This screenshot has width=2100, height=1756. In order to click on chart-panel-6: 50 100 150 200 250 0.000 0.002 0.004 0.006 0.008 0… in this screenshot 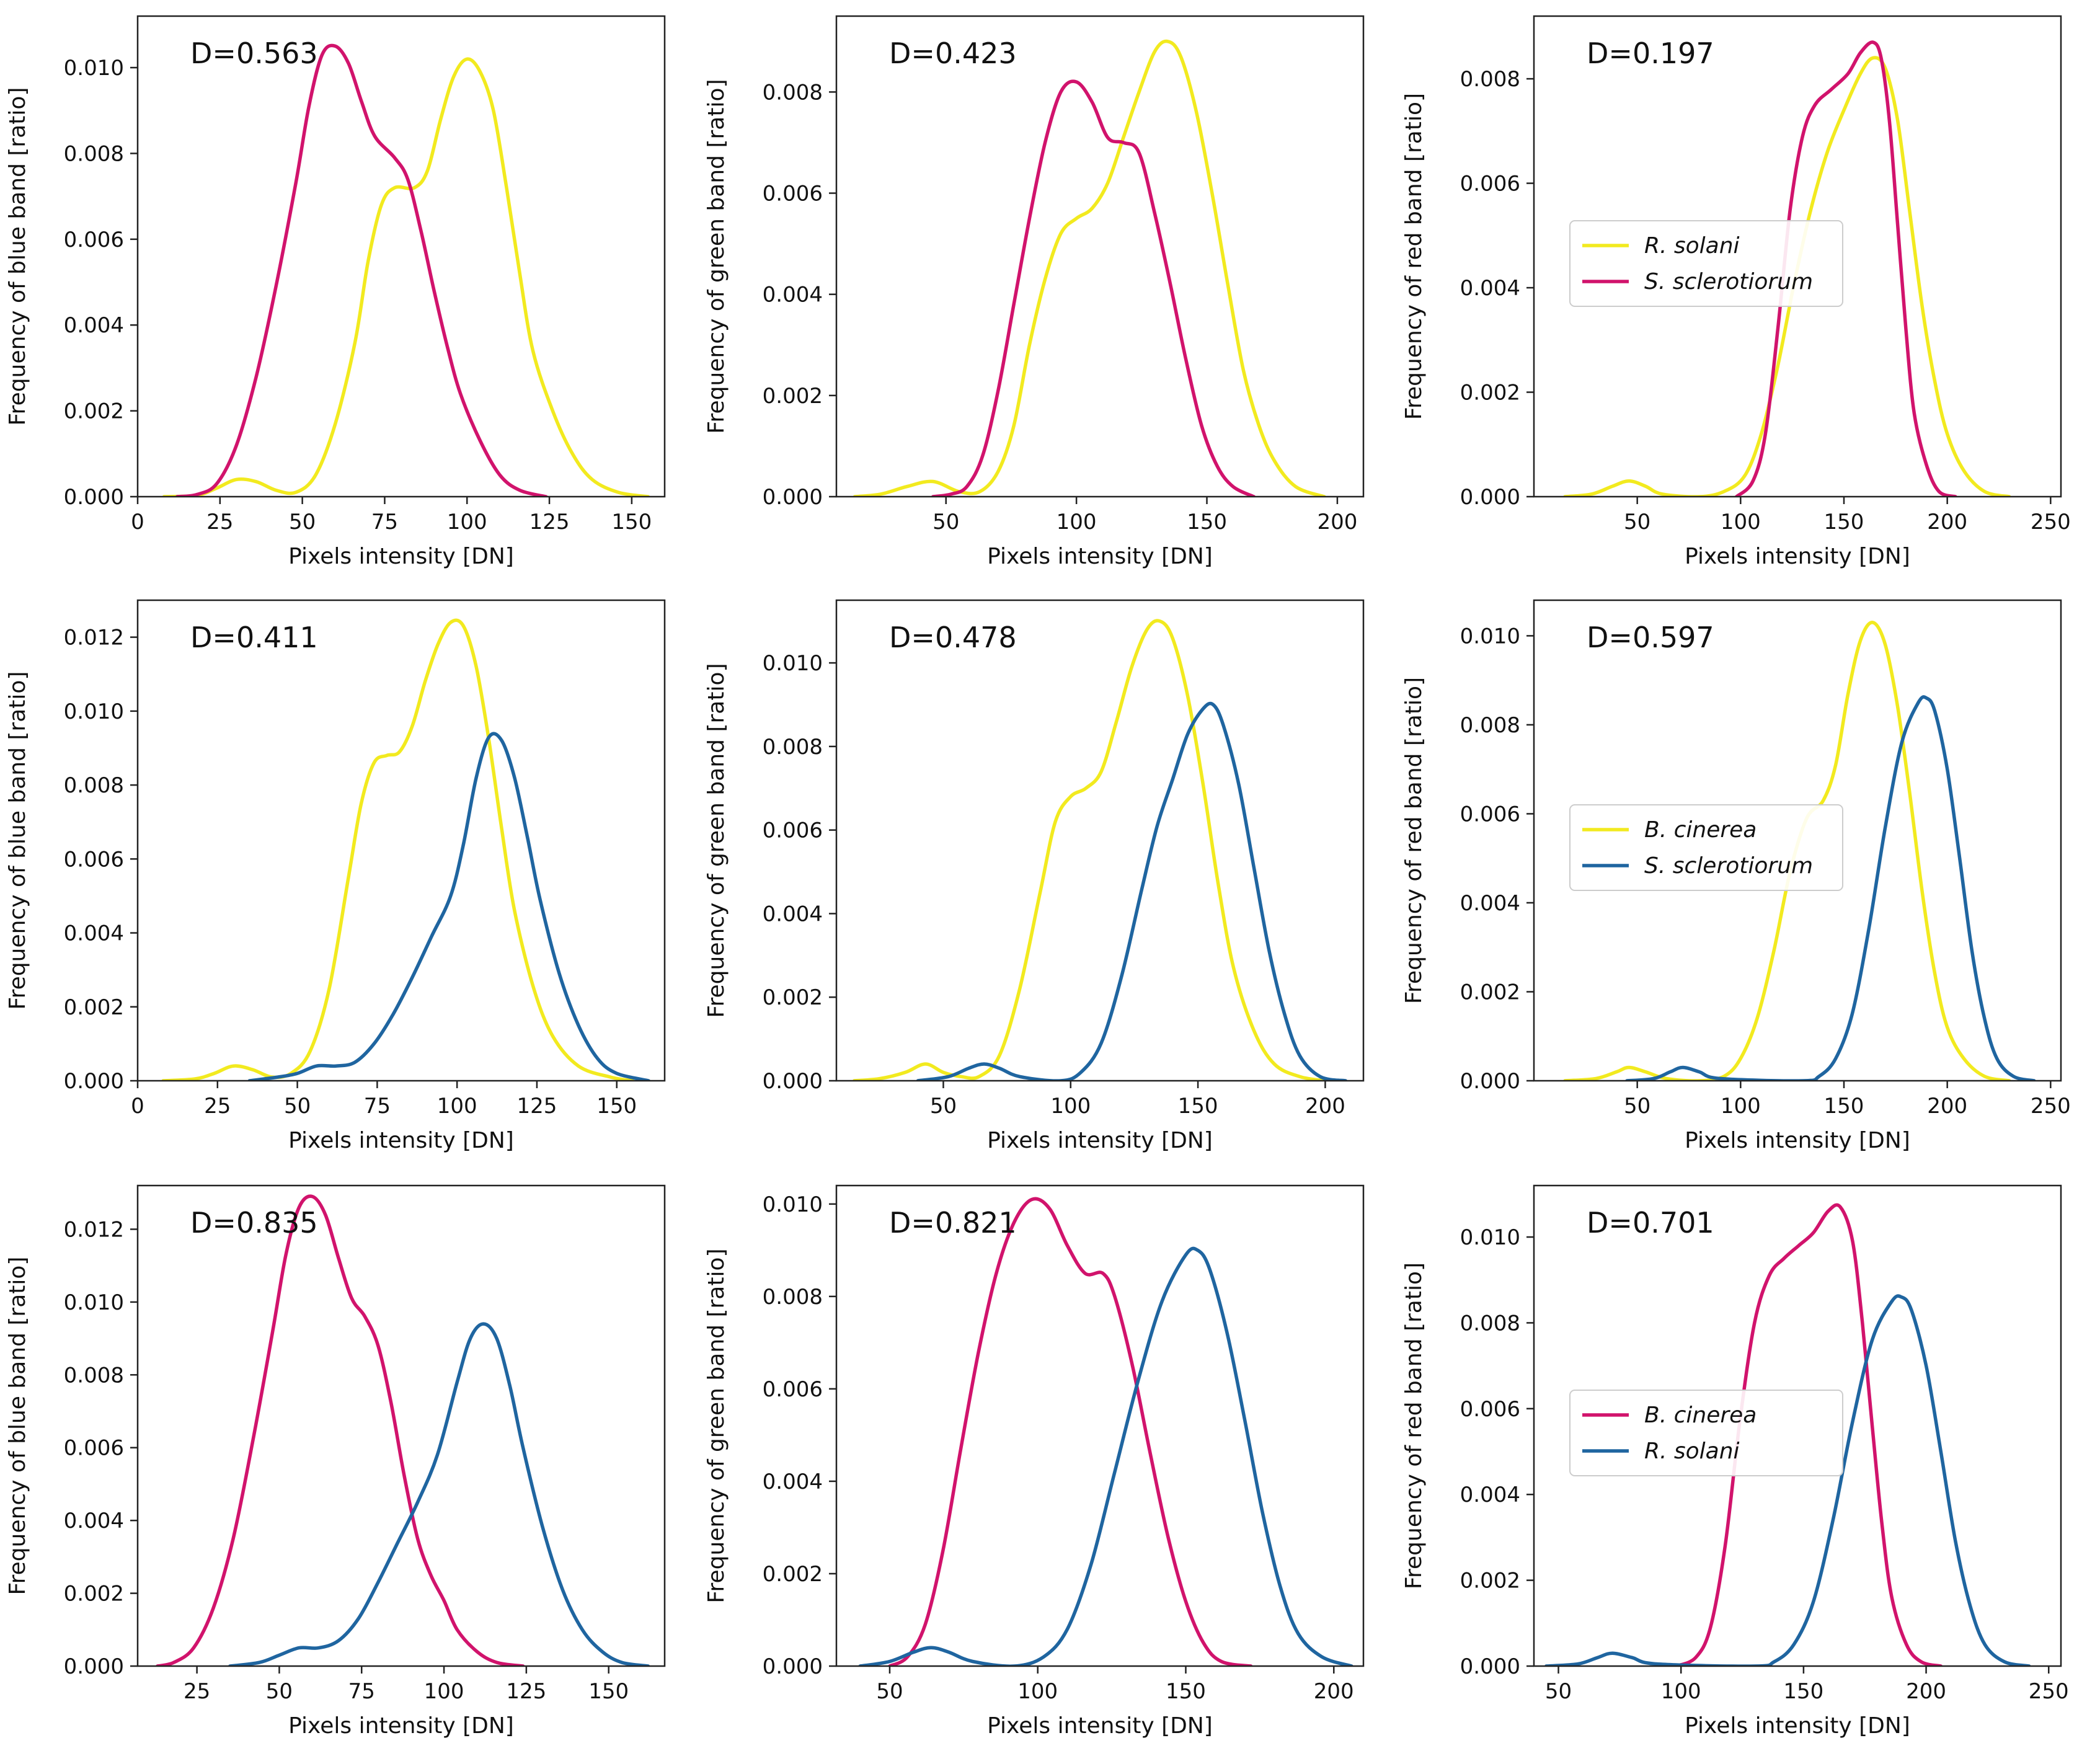, I will do `click(1736, 876)`.